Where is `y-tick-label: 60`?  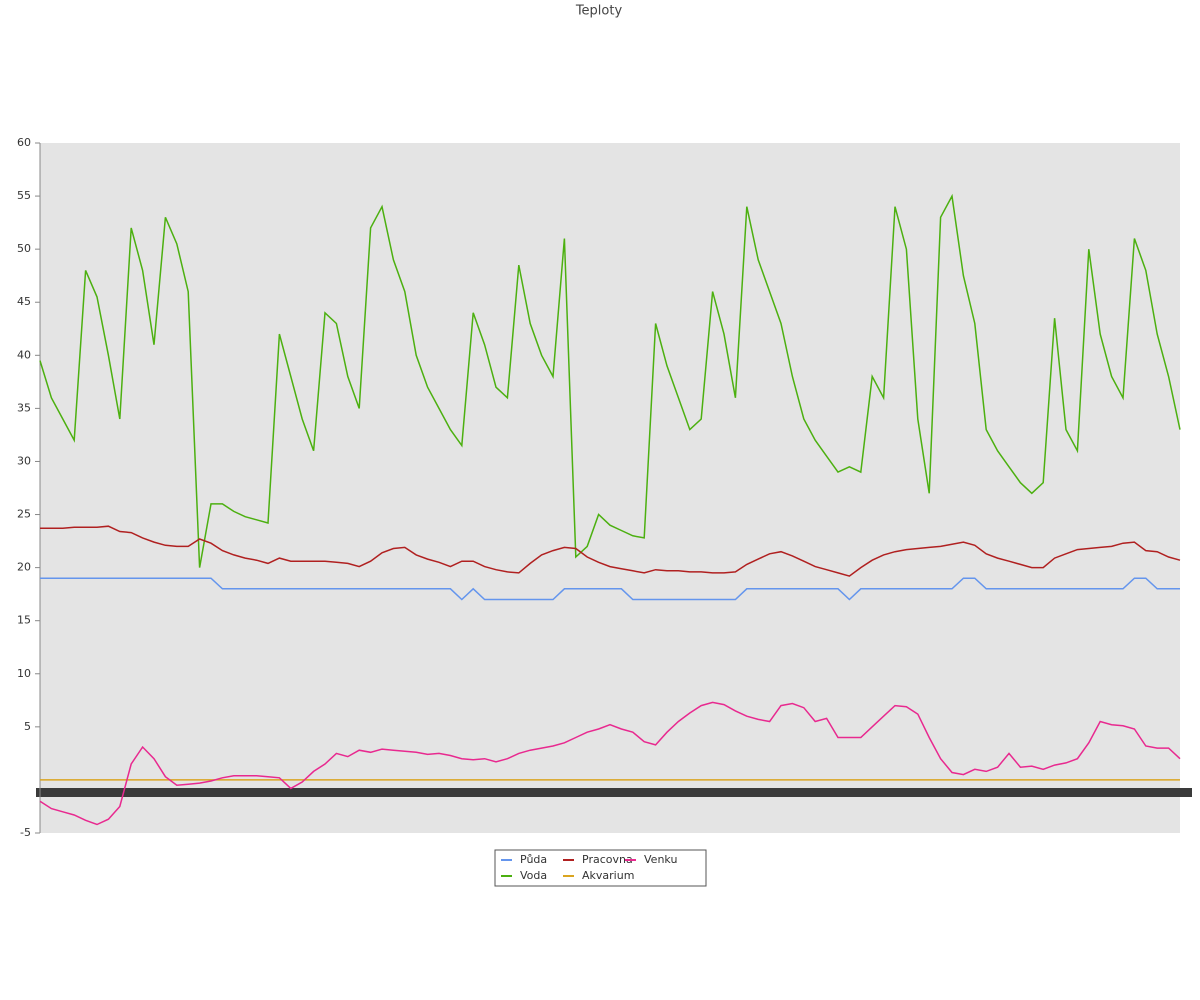 y-tick-label: 60 is located at coordinates (24, 142).